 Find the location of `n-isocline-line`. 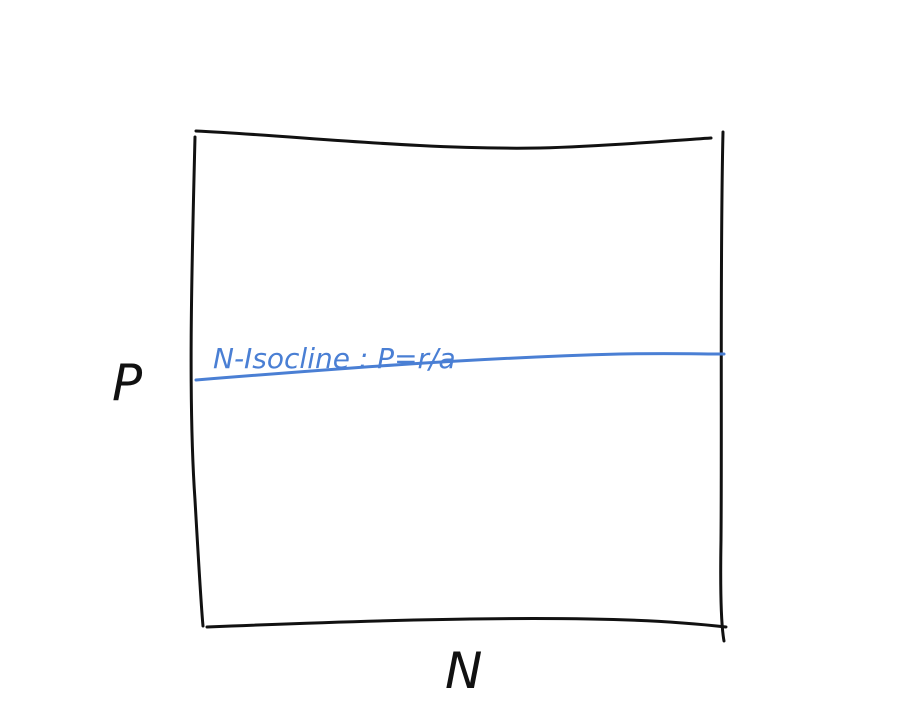

n-isocline-line is located at coordinates (460, 367).